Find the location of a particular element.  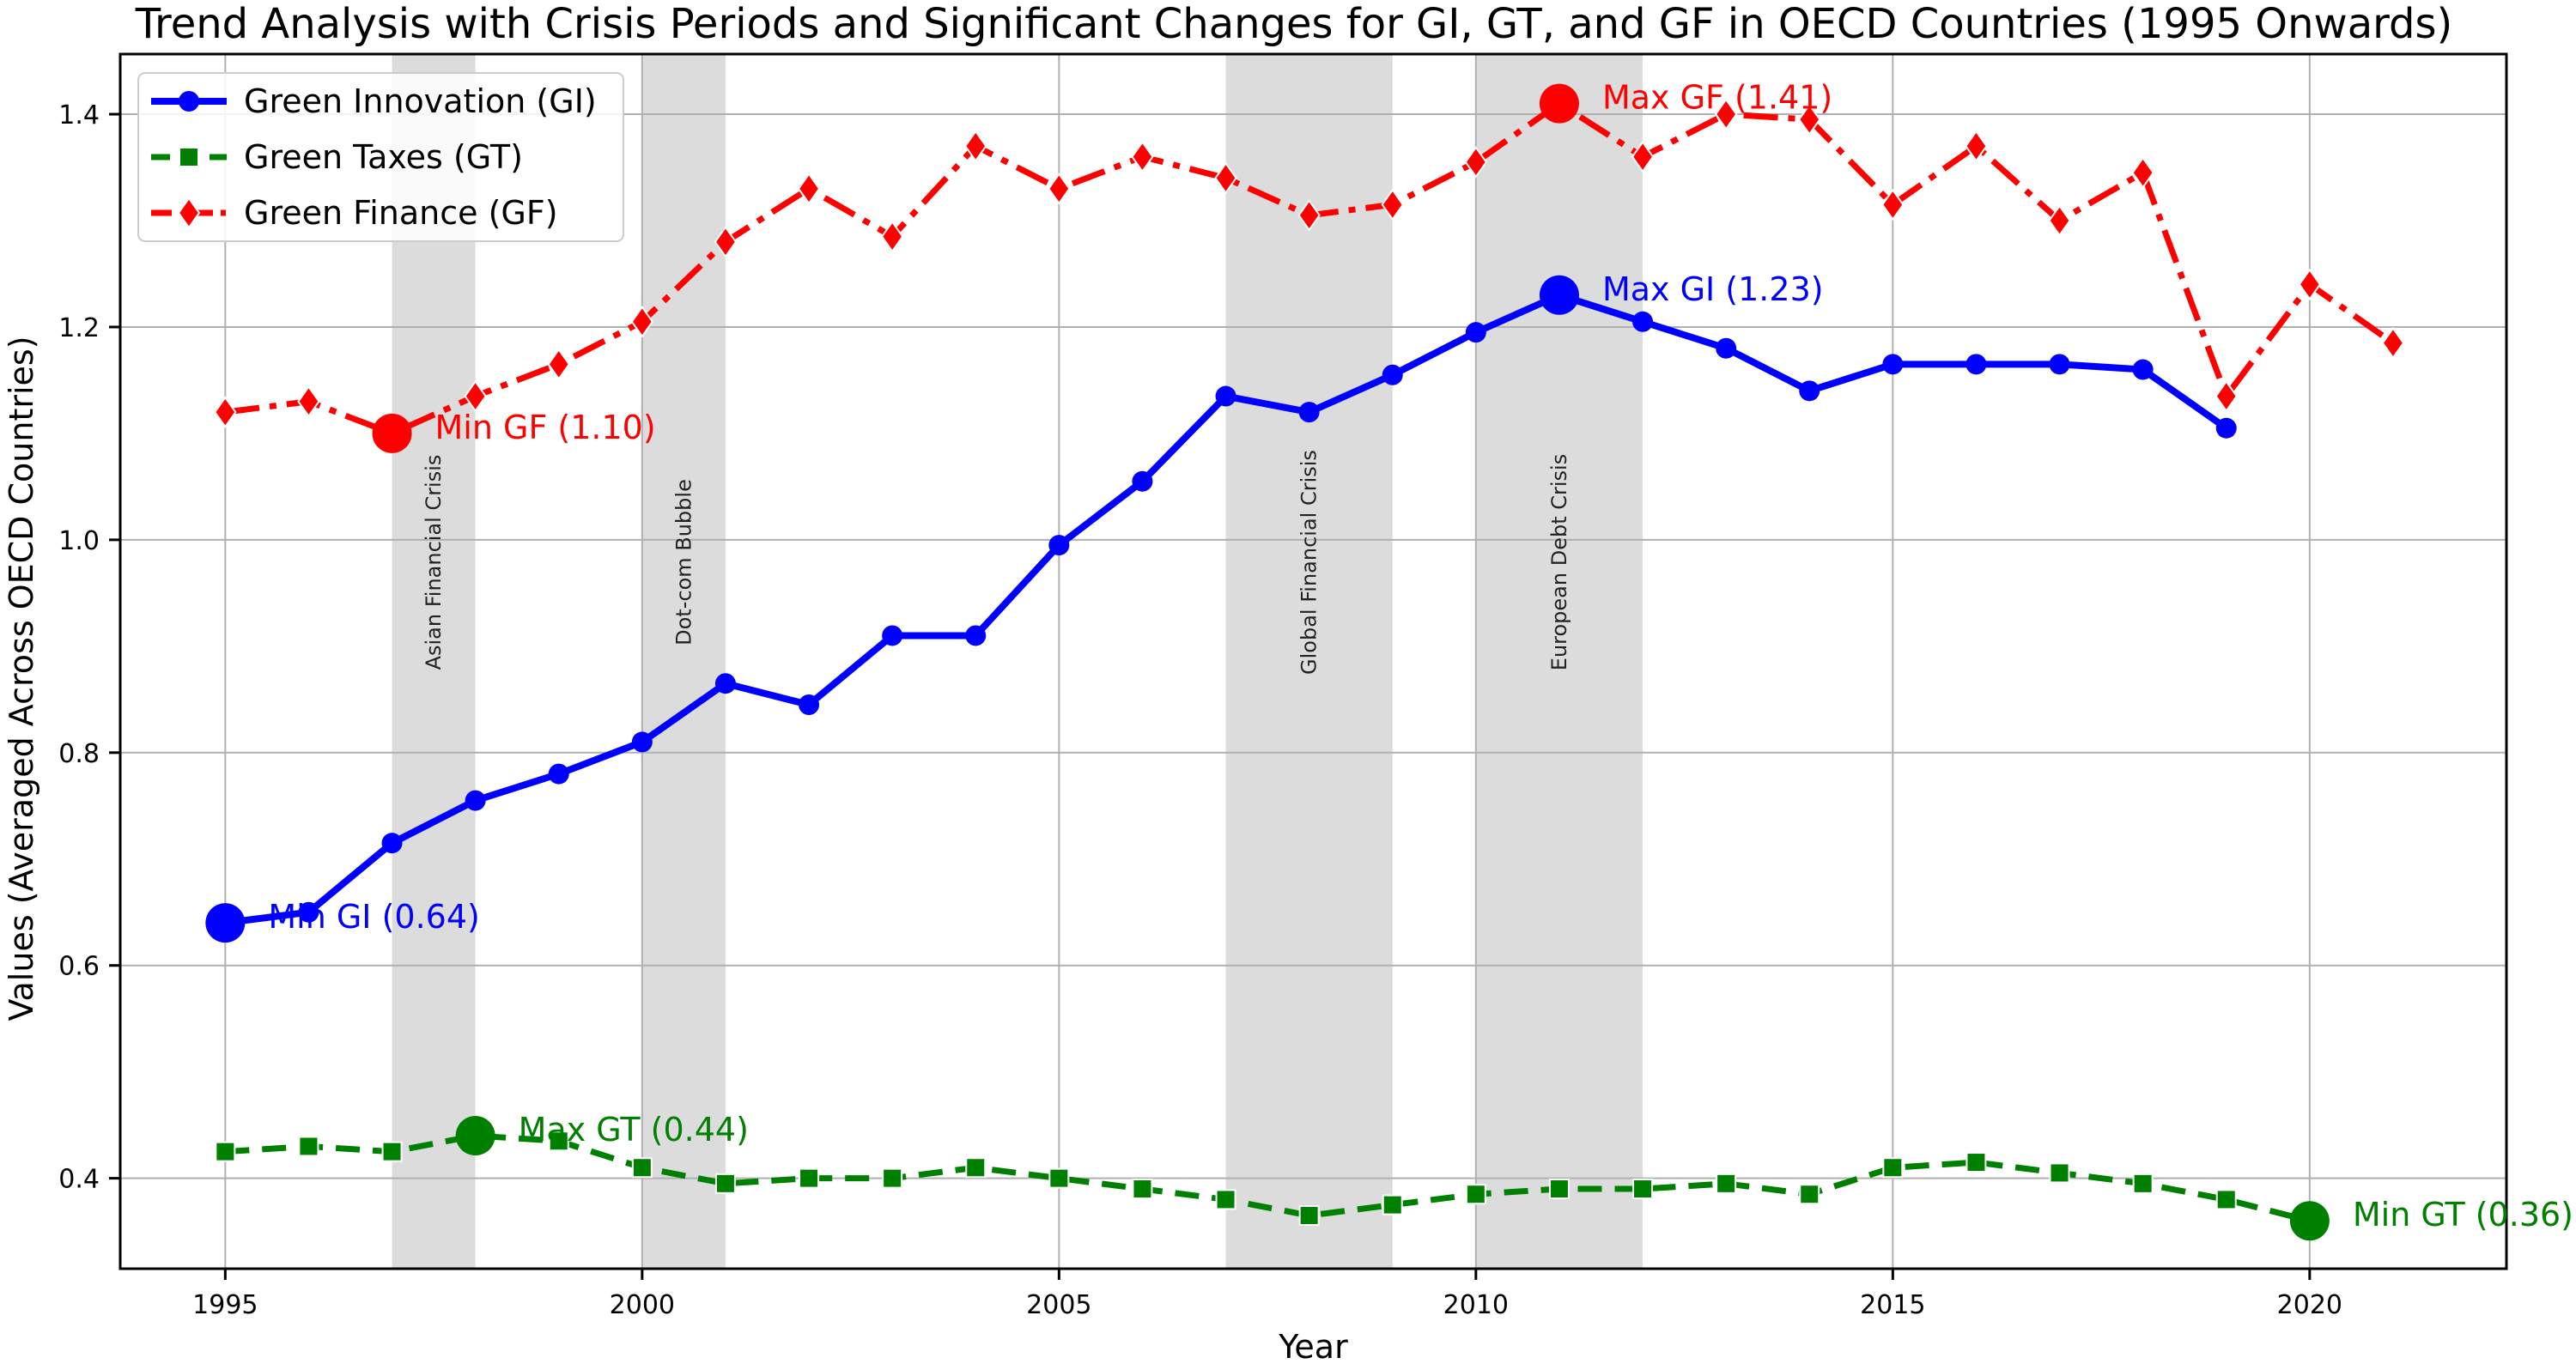

crisis-band-label-european-debt-crisis: European Debt Crisis is located at coordinates (1559, 562).